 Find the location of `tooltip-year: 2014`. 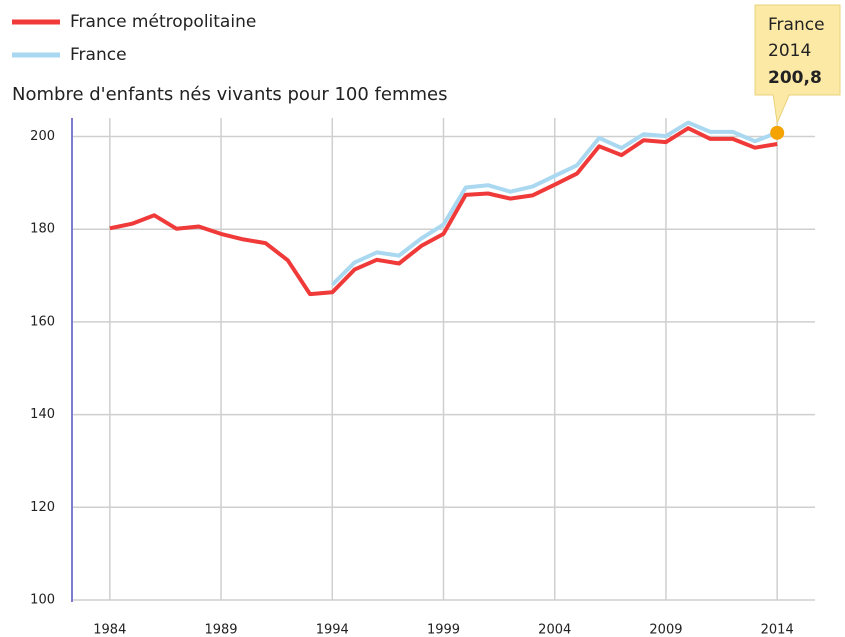

tooltip-year: 2014 is located at coordinates (789, 51).